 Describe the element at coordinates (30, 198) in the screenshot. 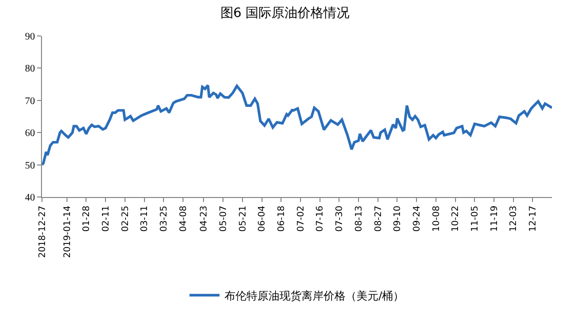

I see `y-tick-label: 40` at that location.